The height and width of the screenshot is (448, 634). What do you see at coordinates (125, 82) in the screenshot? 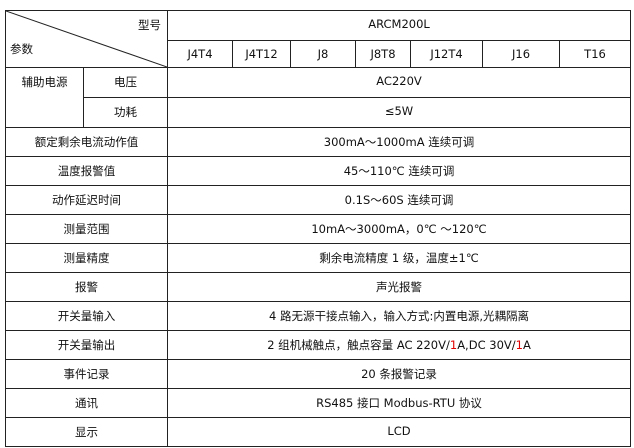
I see `voltage-label: 电压` at bounding box center [125, 82].